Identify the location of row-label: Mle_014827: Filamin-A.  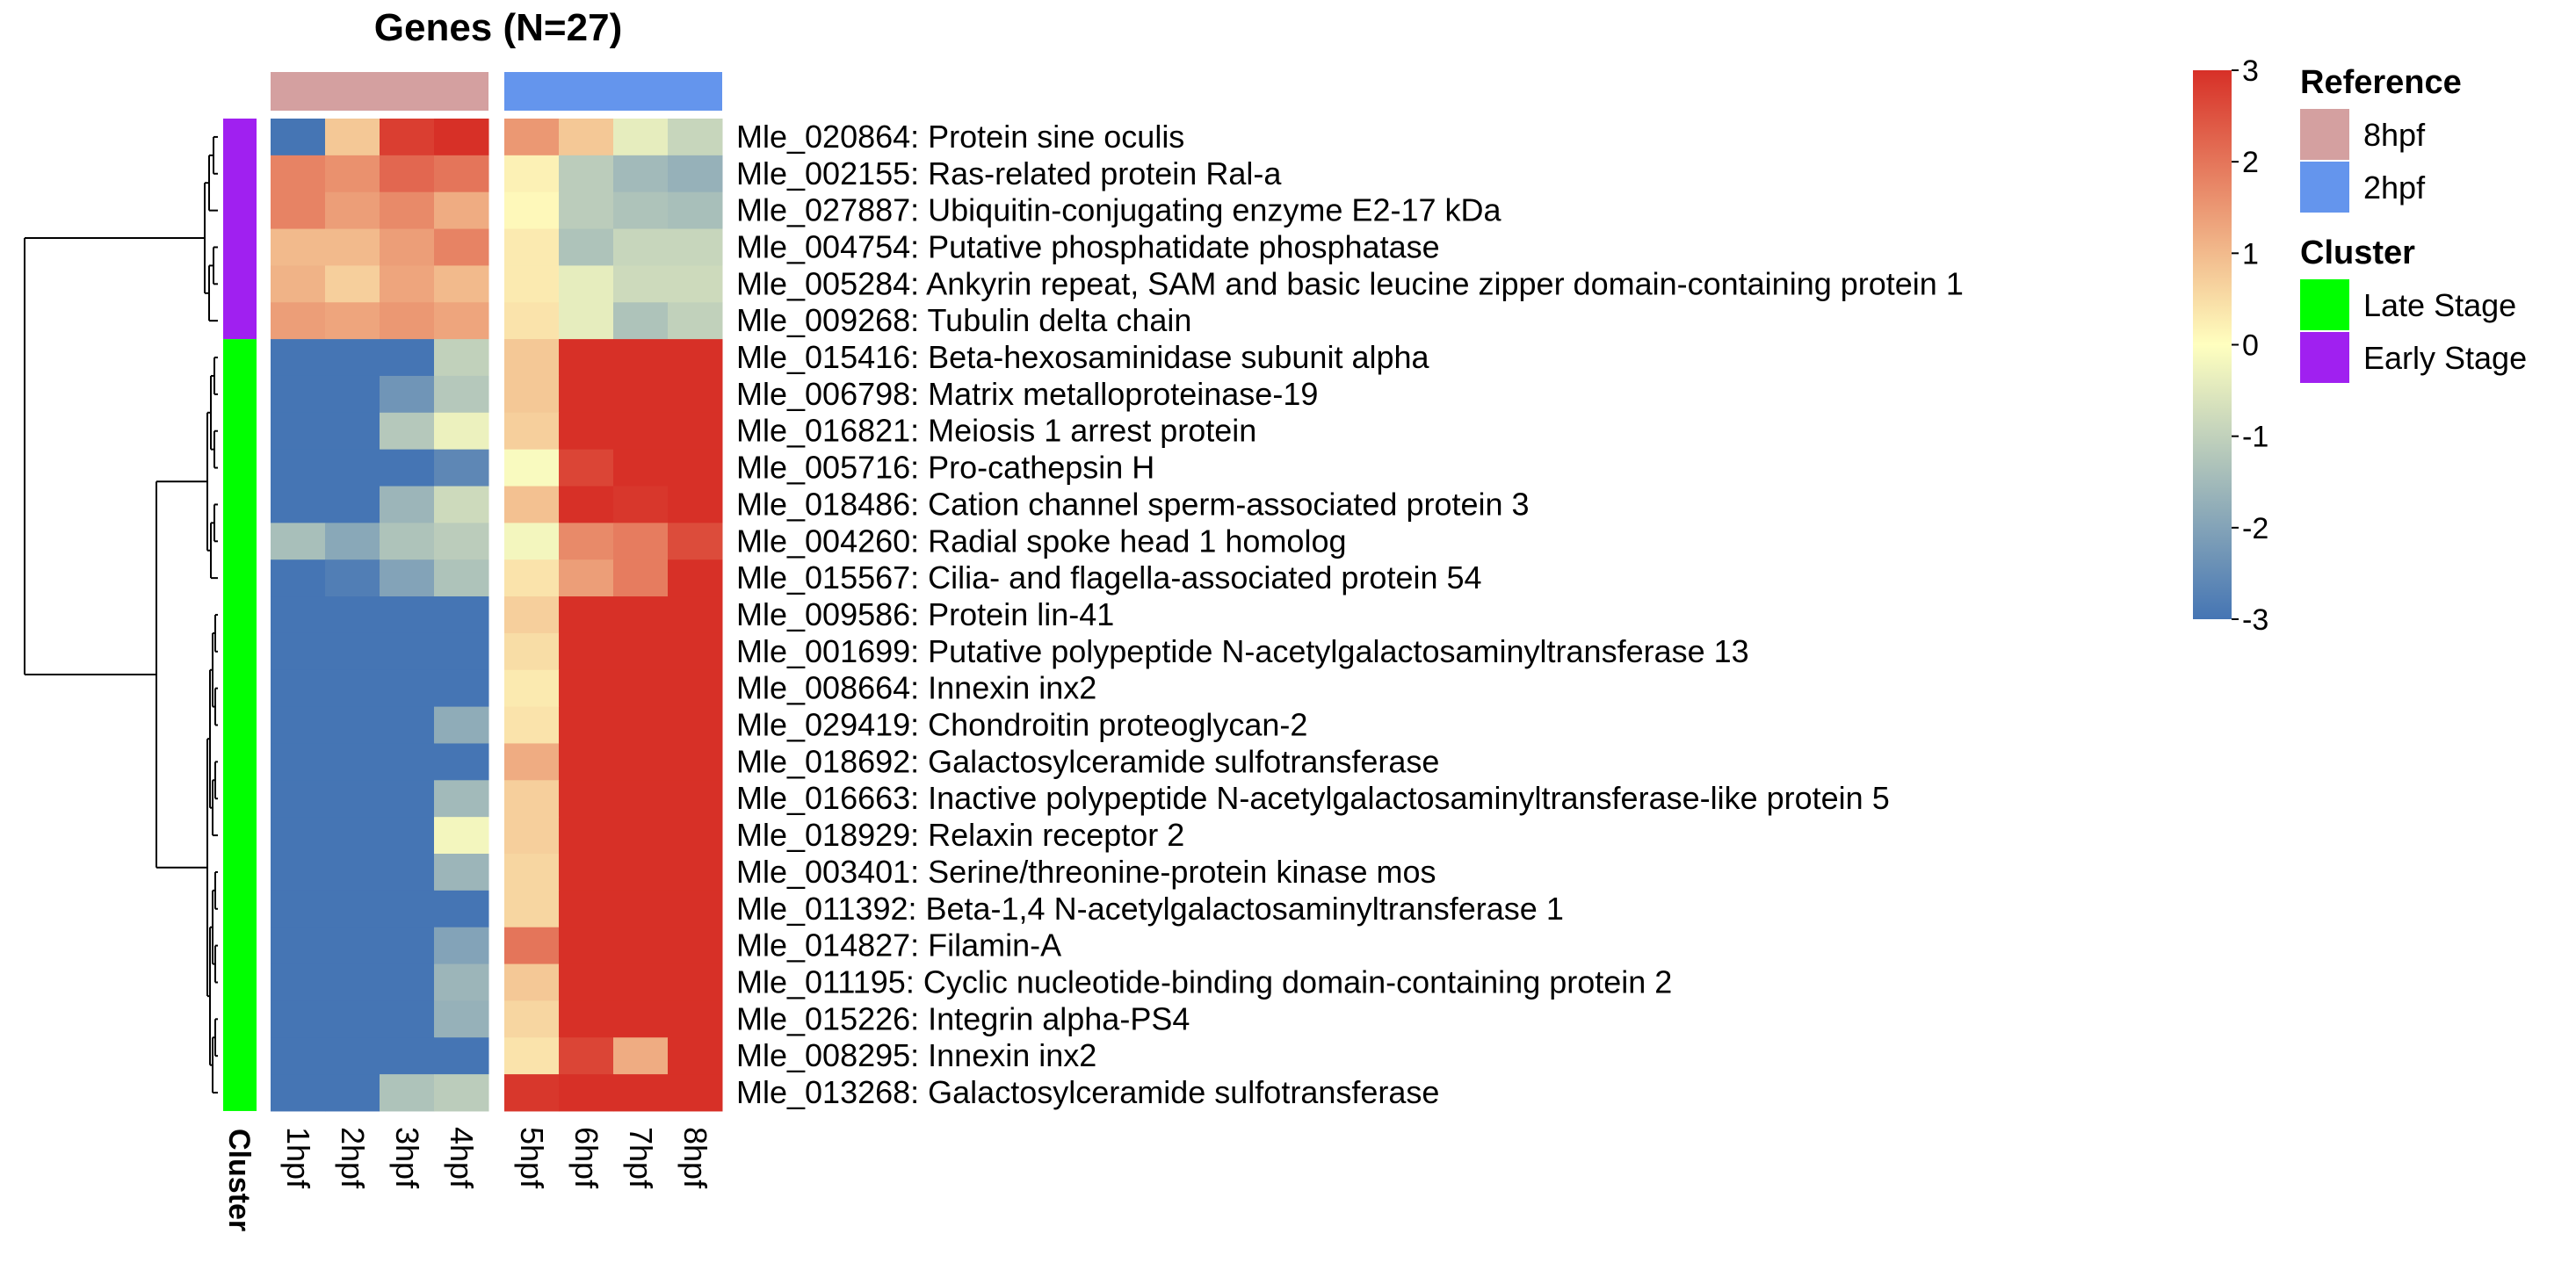
(898, 945).